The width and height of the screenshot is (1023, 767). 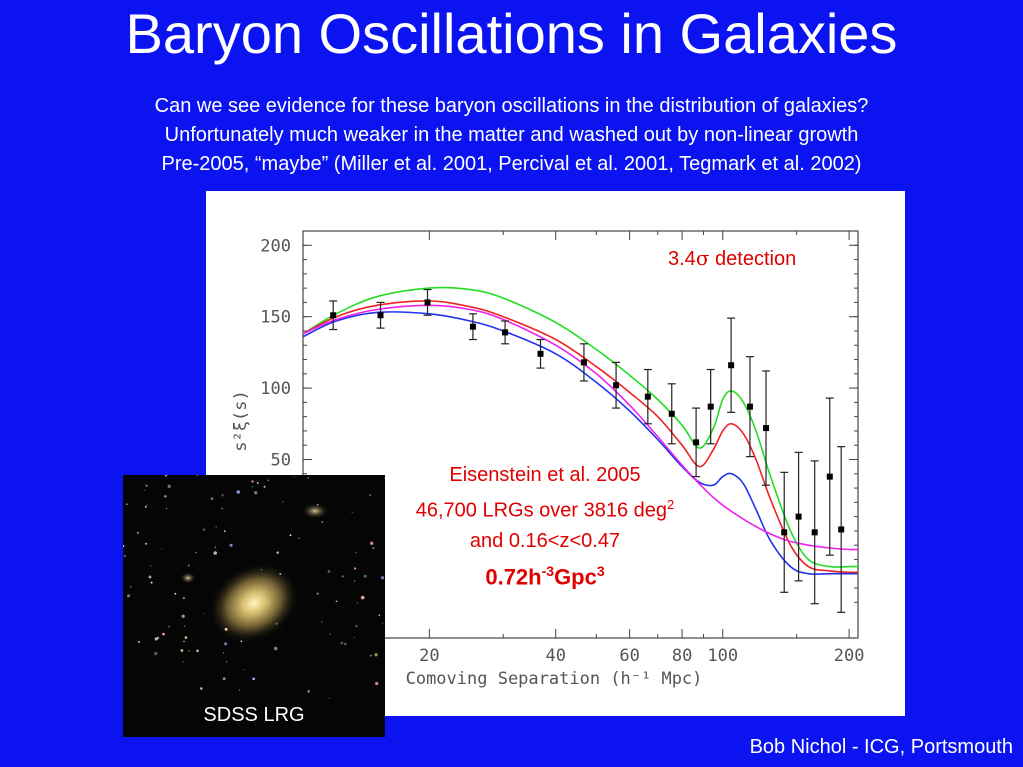 I want to click on x-tick-label: 80, so click(x=682, y=656).